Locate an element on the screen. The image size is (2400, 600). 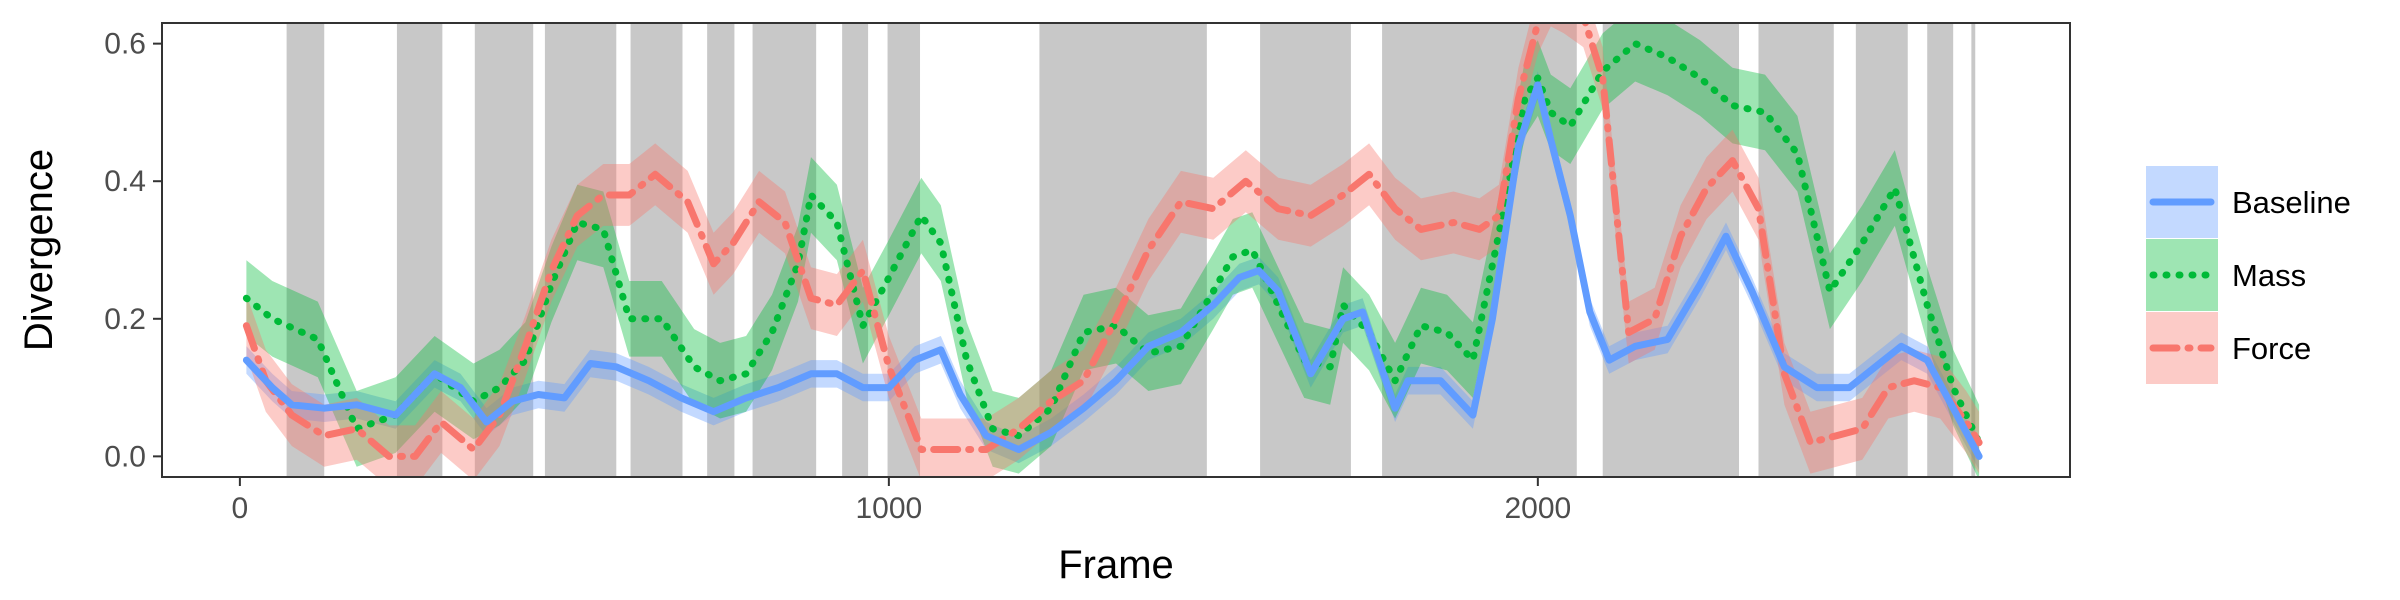
x-tick-label: 1000 is located at coordinates (888, 508).